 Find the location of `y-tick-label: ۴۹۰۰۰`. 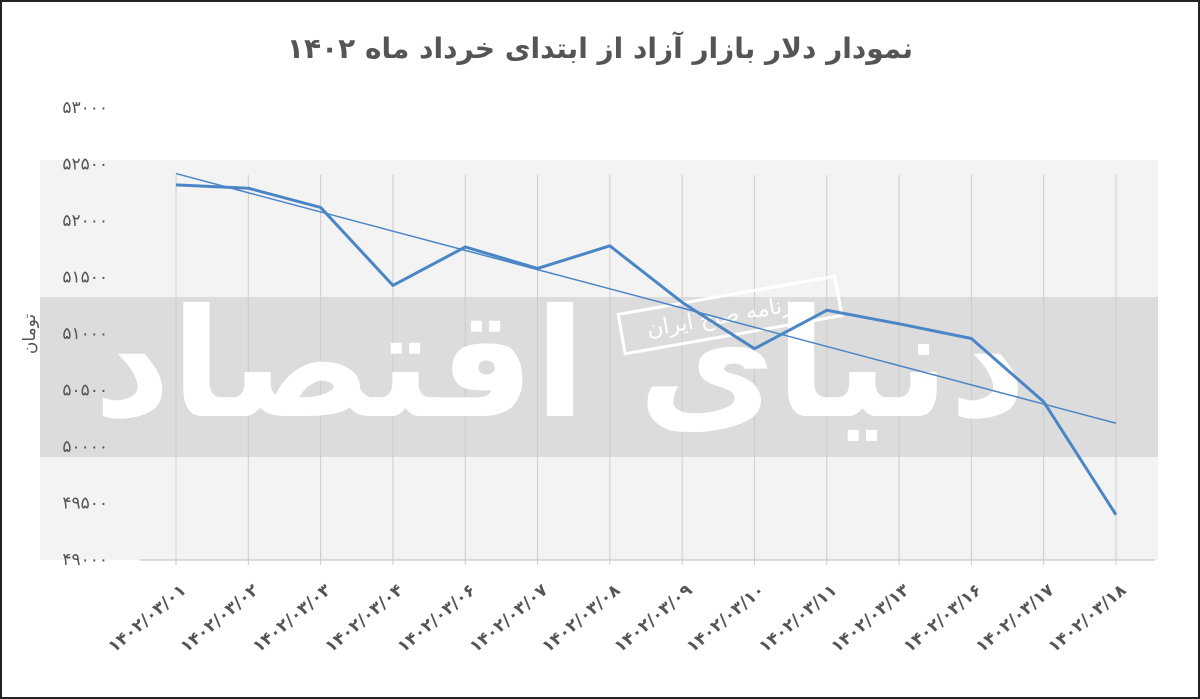

y-tick-label: ۴۹۰۰۰ is located at coordinates (85, 560).